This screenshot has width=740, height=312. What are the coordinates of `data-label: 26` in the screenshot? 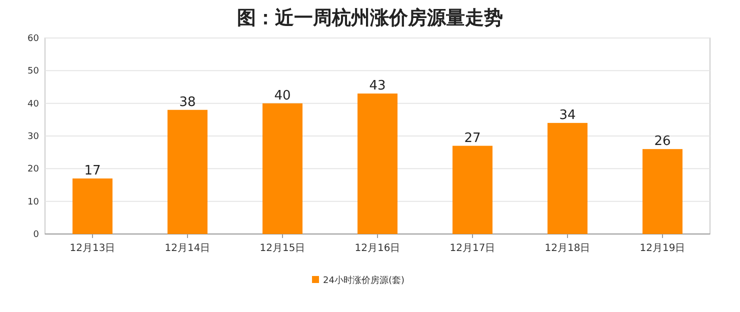 It's located at (662, 142).